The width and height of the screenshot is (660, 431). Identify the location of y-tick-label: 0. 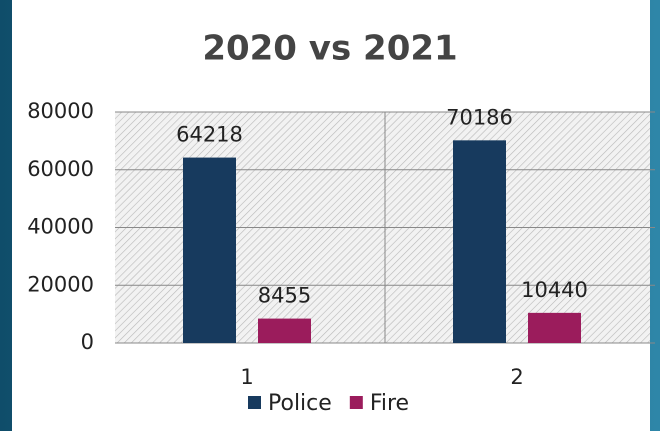
(87, 342).